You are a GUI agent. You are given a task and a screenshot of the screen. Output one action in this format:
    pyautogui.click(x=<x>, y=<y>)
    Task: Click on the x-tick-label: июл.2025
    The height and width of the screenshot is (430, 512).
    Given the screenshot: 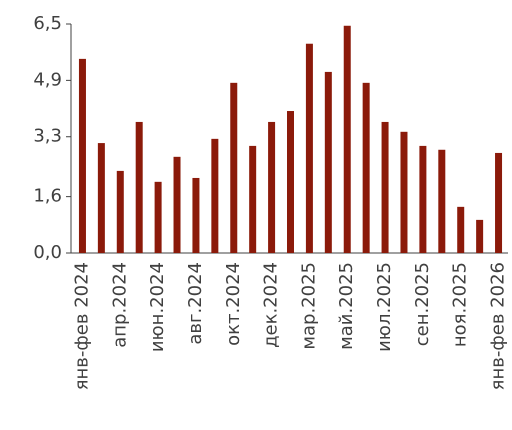 What is the action you would take?
    pyautogui.click(x=384, y=307)
    